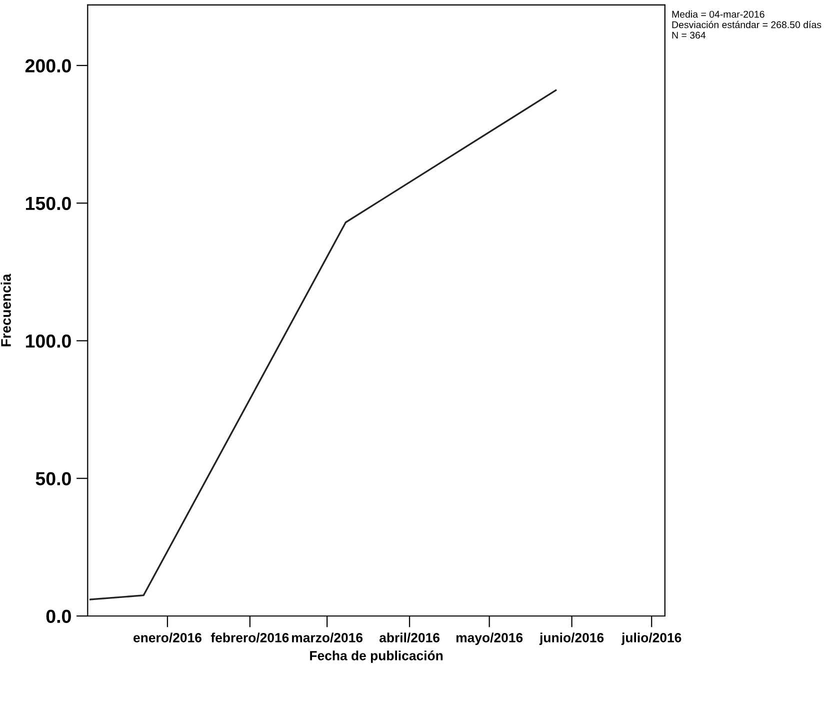  What do you see at coordinates (48, 203) in the screenshot?
I see `y-tick-label: 150.0` at bounding box center [48, 203].